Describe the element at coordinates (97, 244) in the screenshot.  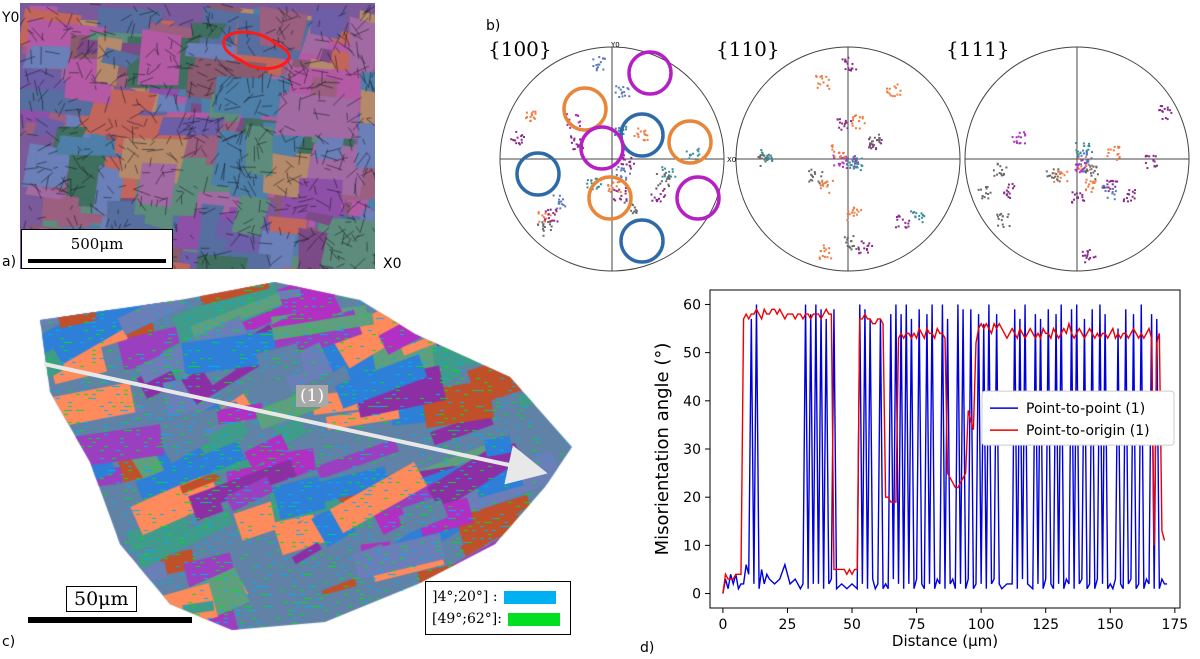
I see `scale-bar-a-text: 500μm` at that location.